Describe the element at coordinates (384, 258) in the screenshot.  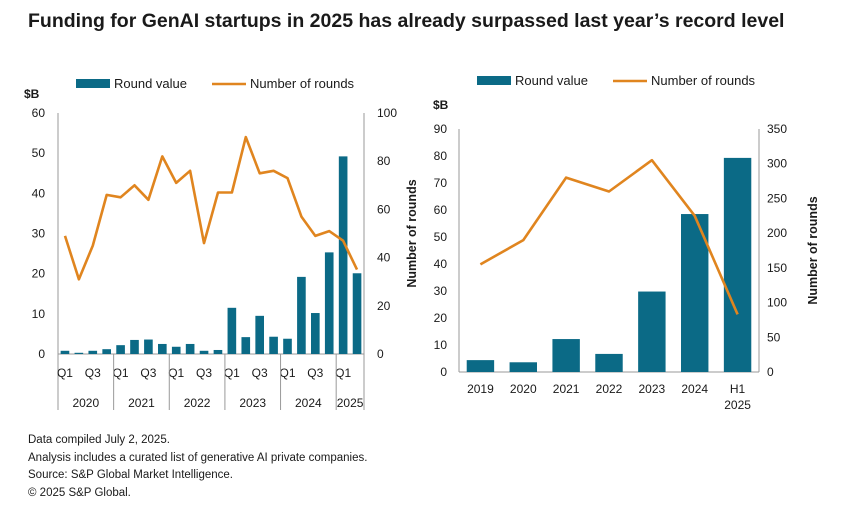
I see `y2-tick-label: 40` at that location.